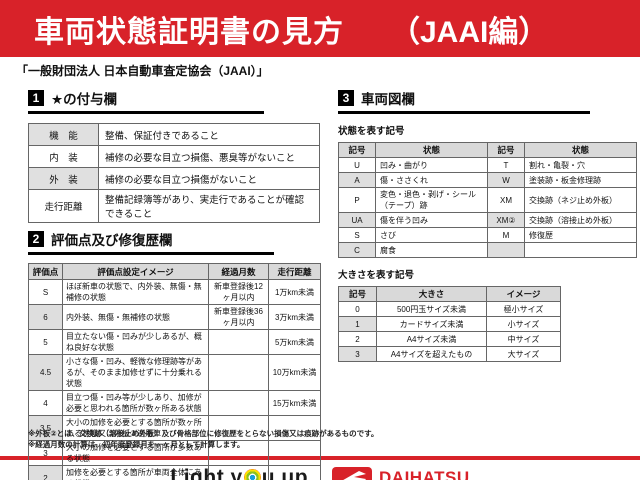 This screenshot has width=640, height=480. I want to click on symbol-cell: 0, so click(357, 309).